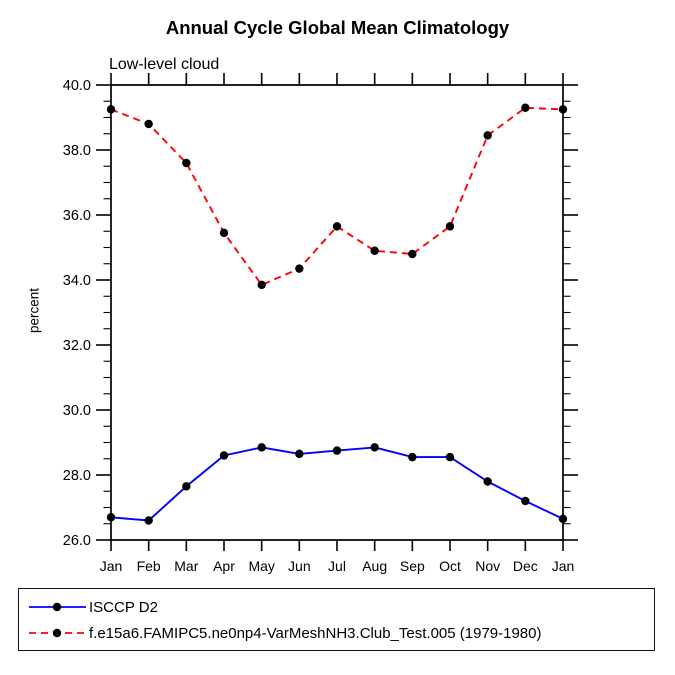  Describe the element at coordinates (337, 566) in the screenshot. I see `x-axis-tick-label: Jul` at that location.